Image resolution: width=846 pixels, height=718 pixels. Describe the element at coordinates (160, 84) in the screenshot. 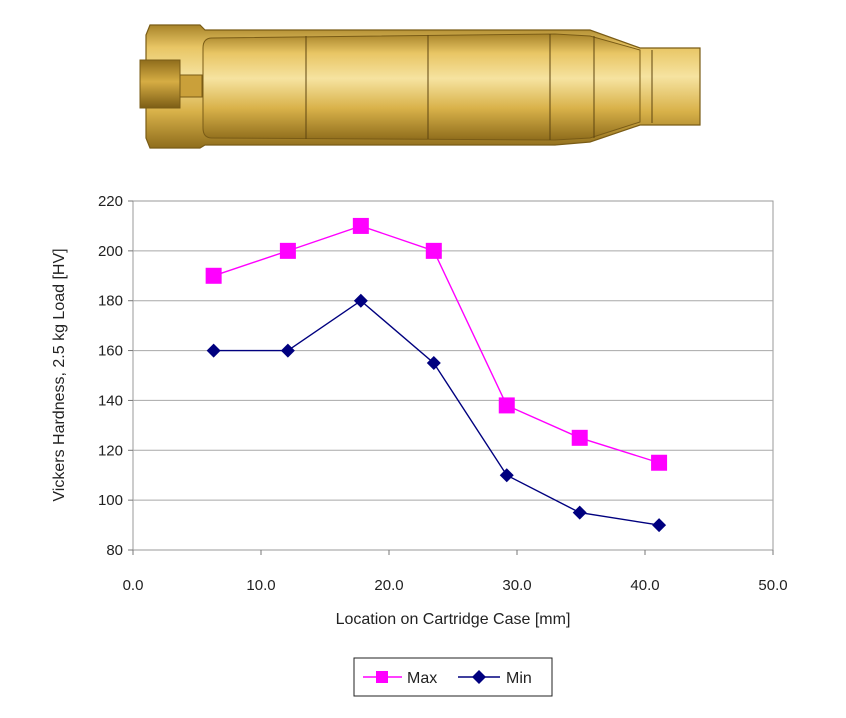

I see `case-rim-groove` at that location.